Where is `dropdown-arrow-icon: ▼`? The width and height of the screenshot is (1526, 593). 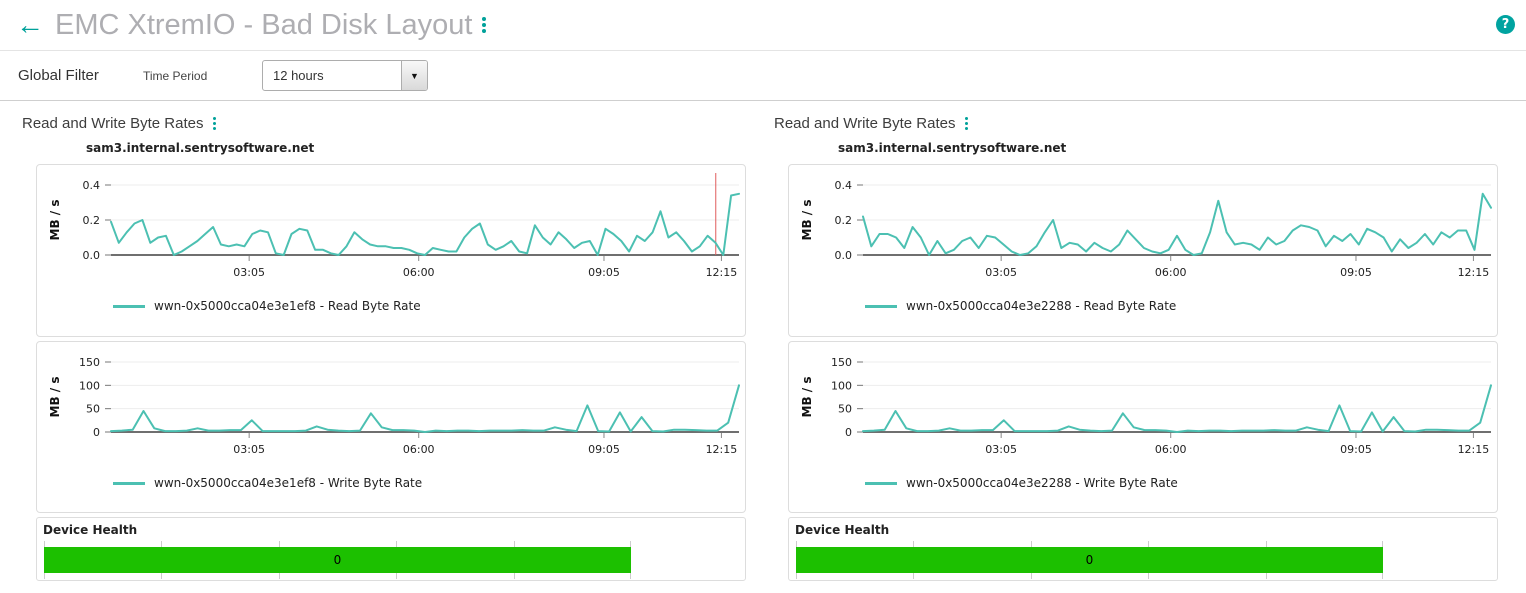
dropdown-arrow-icon: ▼ is located at coordinates (414, 75).